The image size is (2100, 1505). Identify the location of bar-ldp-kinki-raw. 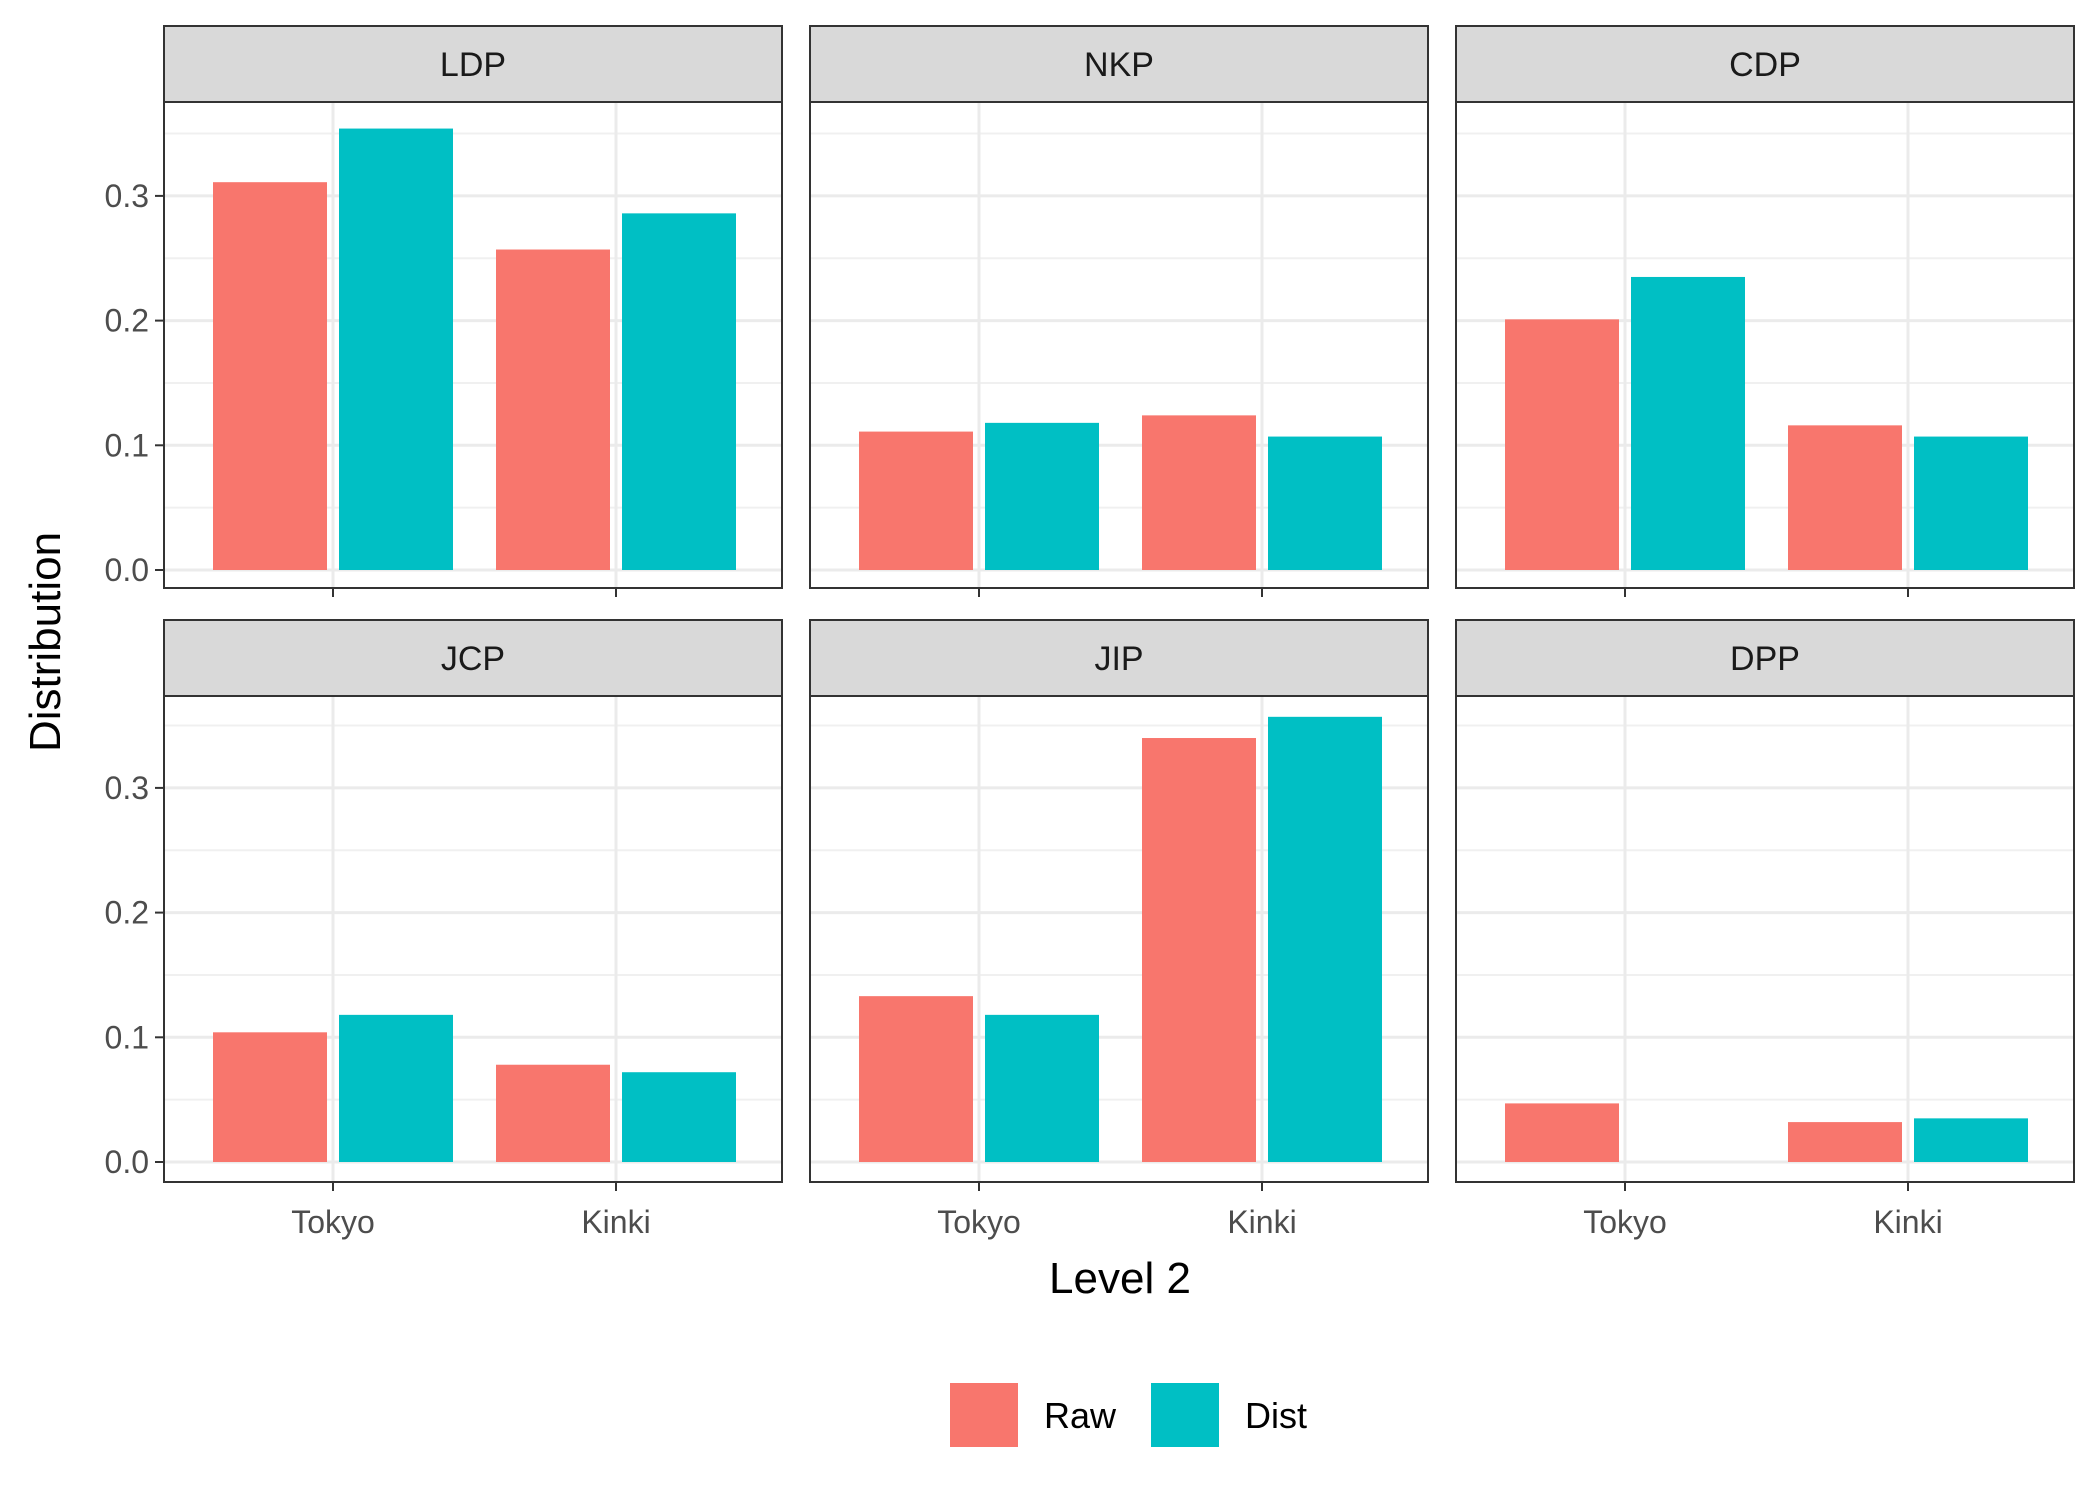
(553, 409).